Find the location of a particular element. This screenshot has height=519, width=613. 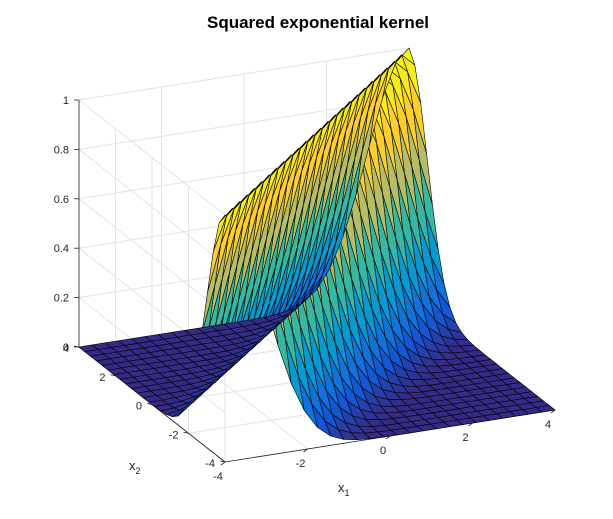

x-tick-label: -4 is located at coordinates (218, 477).